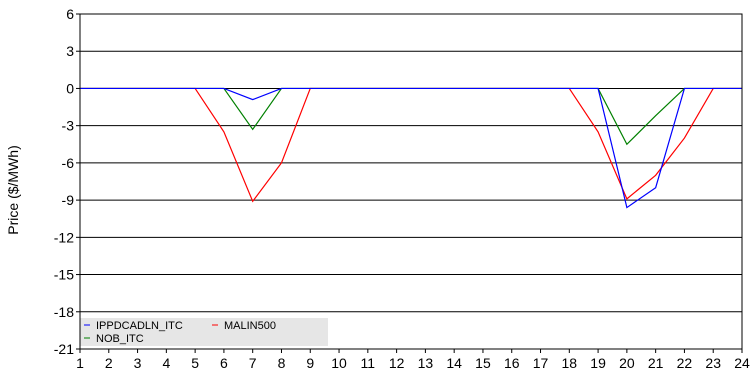  Describe the element at coordinates (512, 363) in the screenshot. I see `x-tick-label: 16` at that location.